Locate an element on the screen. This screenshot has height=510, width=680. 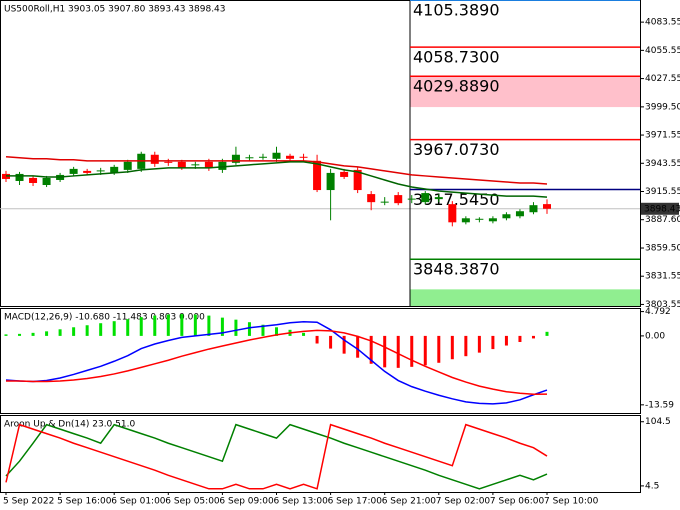
x-tick-label: 6 Sep 17:00 is located at coordinates (355, 502).